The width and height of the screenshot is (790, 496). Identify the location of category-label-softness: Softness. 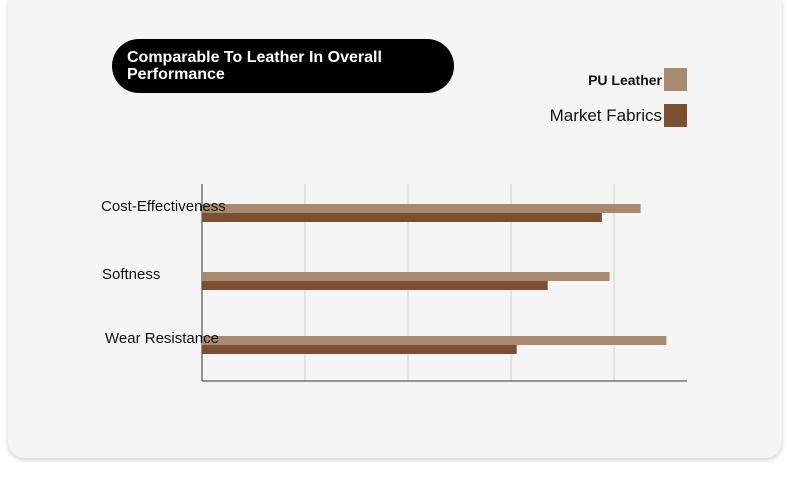
(131, 274).